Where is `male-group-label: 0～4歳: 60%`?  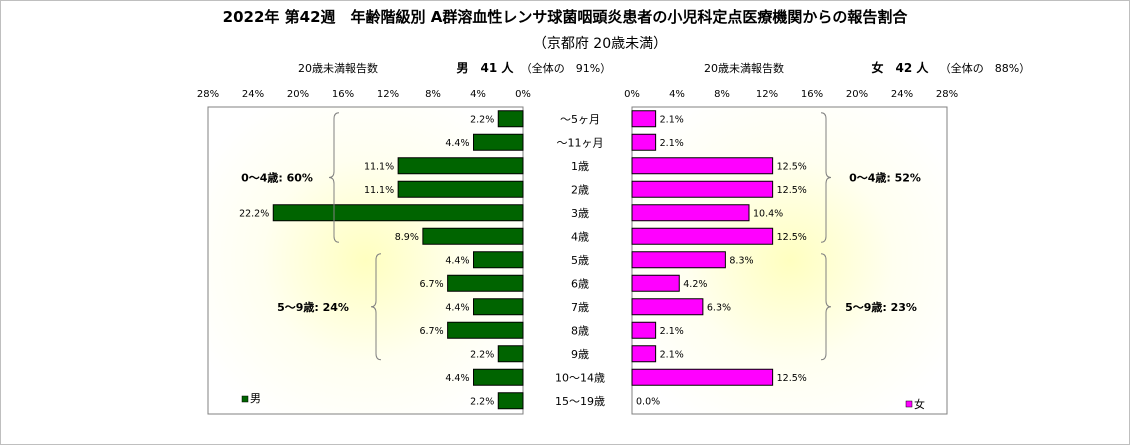 male-group-label: 0～4歳: 60% is located at coordinates (277, 178).